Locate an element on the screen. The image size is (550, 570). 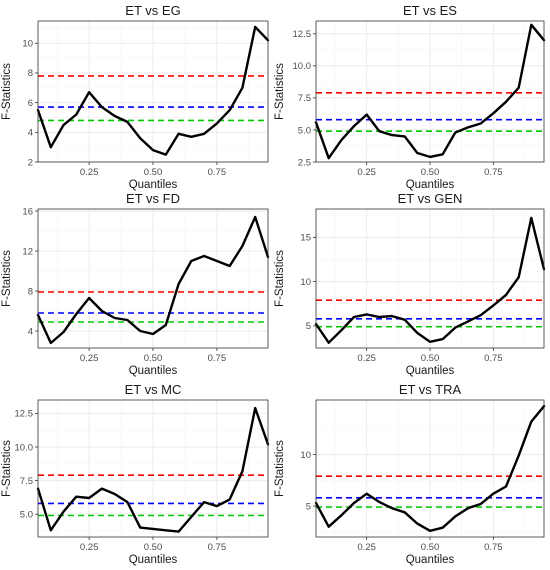
chart-5-y-axis-label: F-Statistics is located at coordinates (7, 468).